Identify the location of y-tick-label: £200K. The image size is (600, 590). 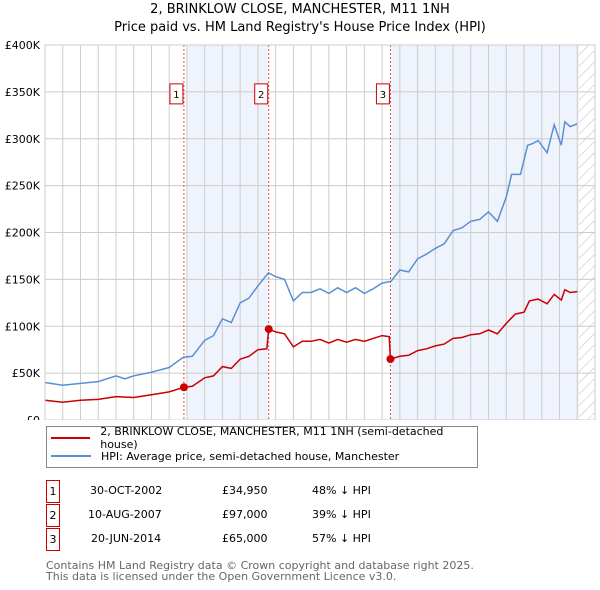
(23, 233).